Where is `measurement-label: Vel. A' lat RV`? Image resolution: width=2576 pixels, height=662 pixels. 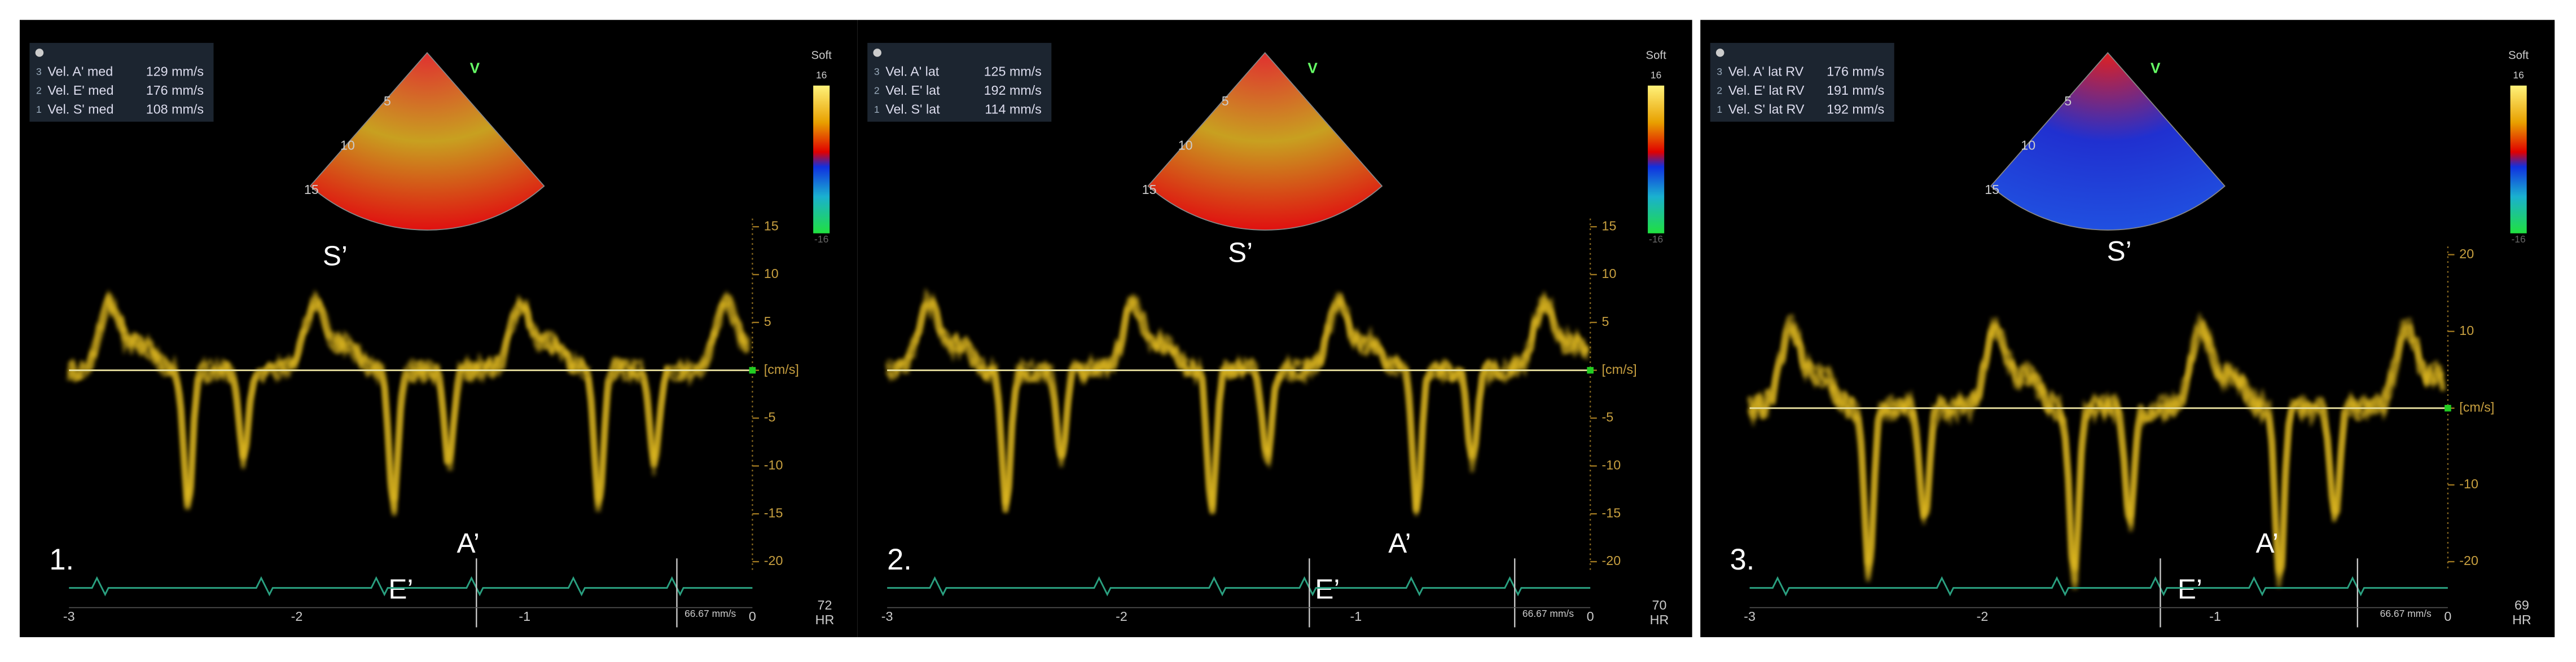 measurement-label: Vel. A' lat RV is located at coordinates (1766, 71).